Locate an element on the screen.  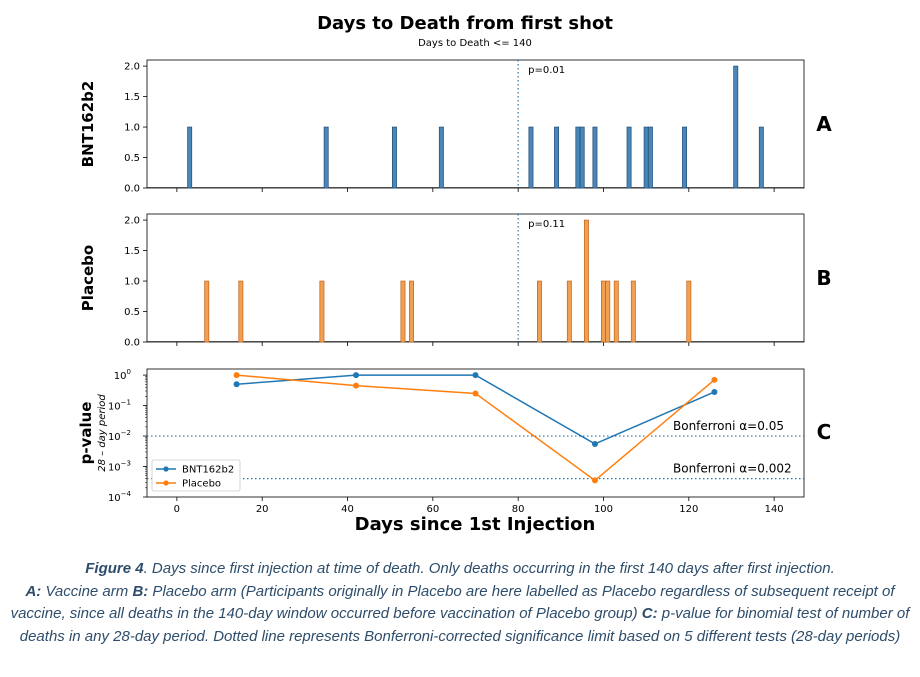
bonferroni-label: Bonferroni α=0.05 is located at coordinates (728, 426).